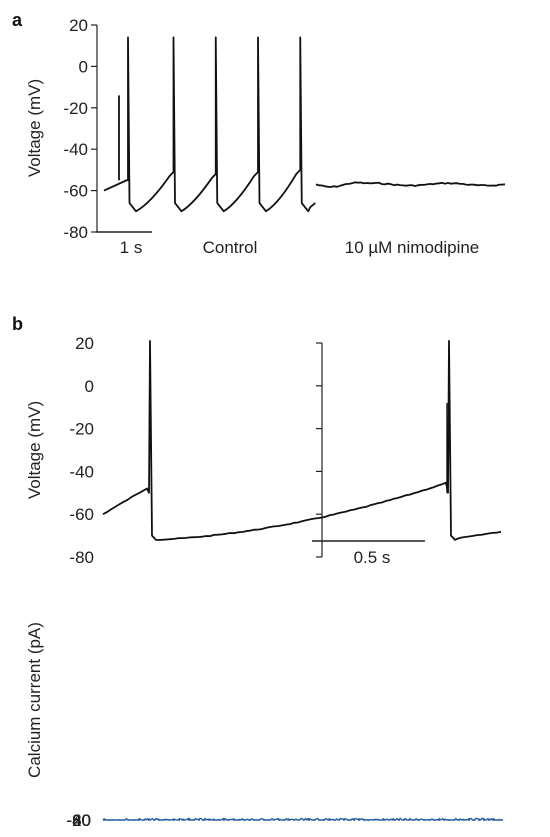 The image size is (550, 837). I want to click on scale-bar-label: 0.5 s, so click(372, 557).